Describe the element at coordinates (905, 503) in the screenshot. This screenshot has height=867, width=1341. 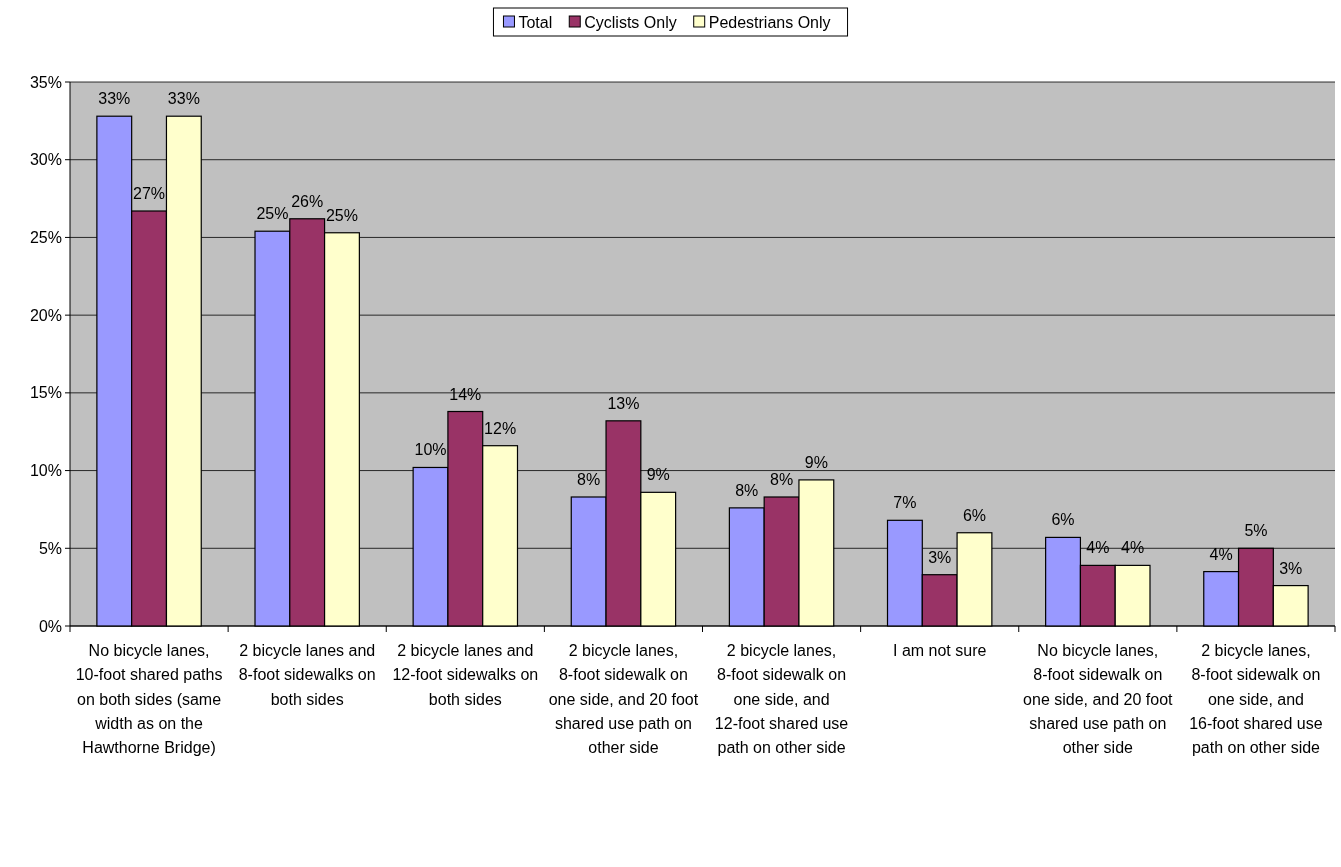
I see `data-label: 7%` at that location.